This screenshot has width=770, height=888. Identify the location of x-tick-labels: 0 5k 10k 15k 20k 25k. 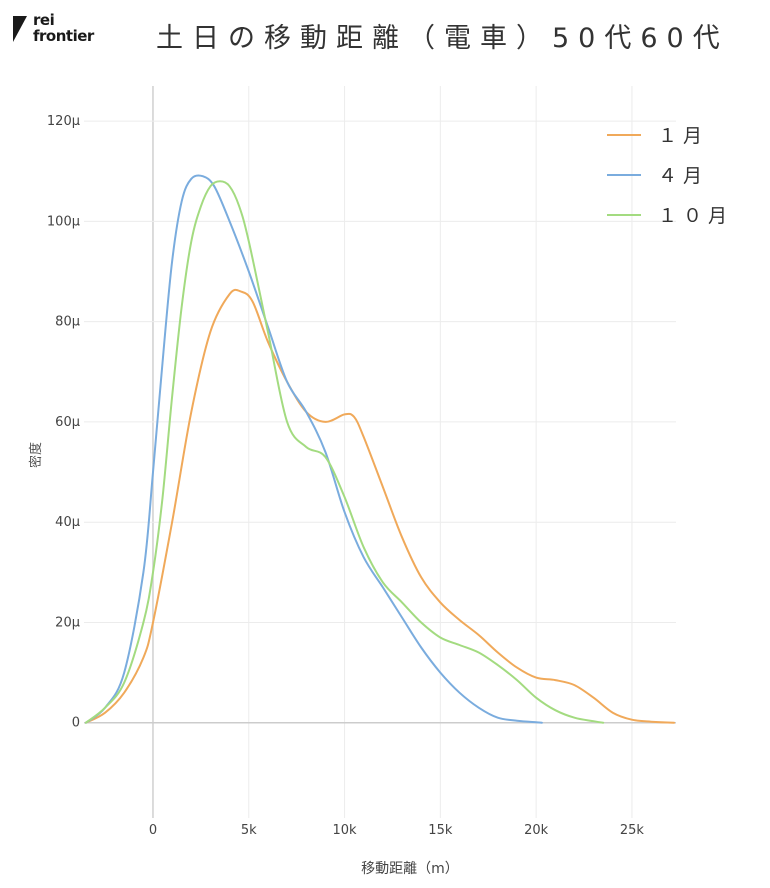
(397, 830).